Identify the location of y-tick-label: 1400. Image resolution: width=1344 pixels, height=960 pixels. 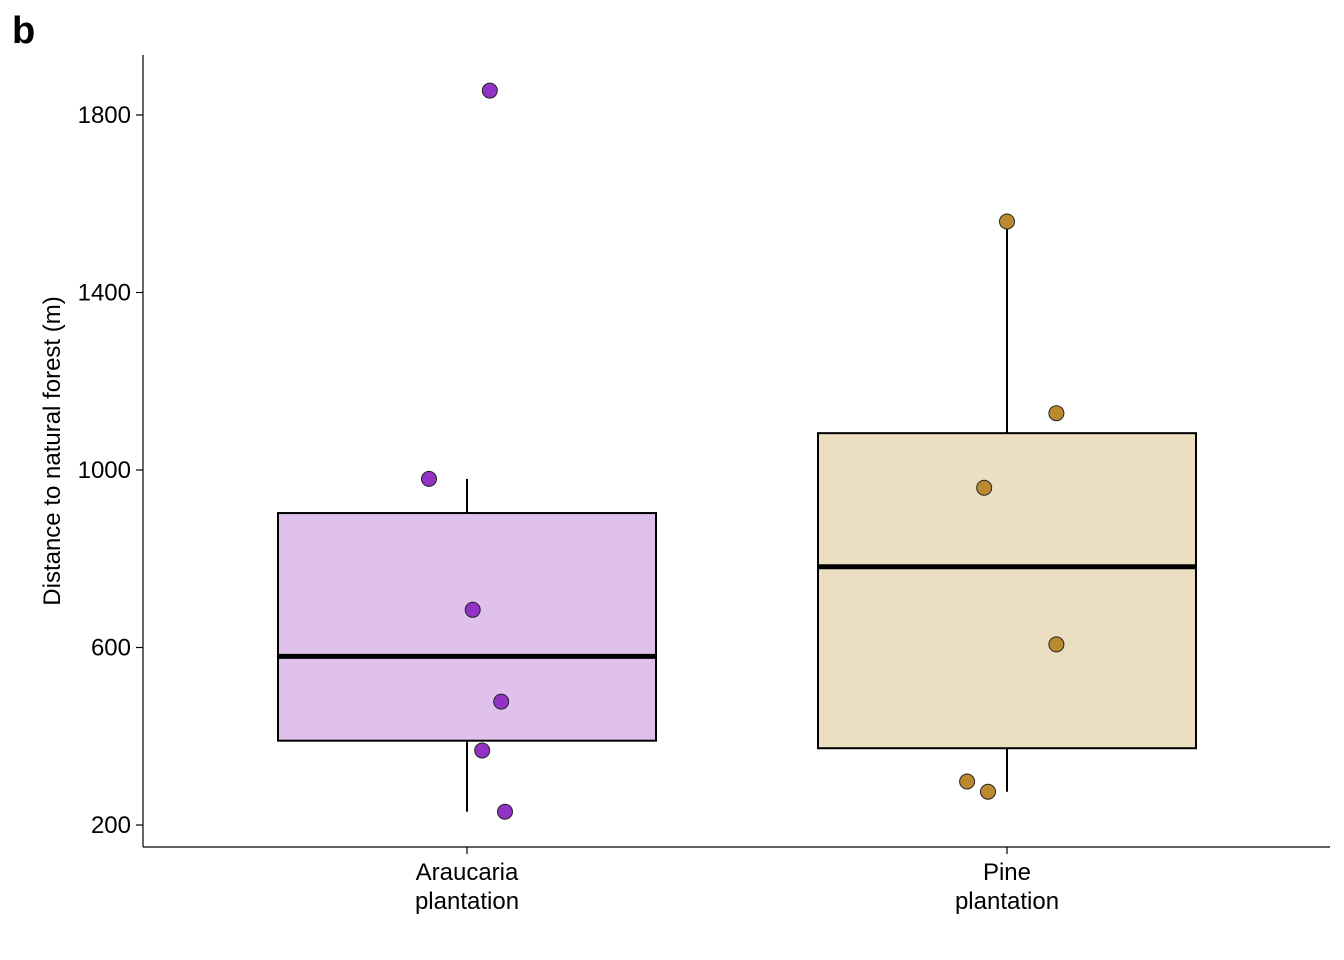
(104, 293).